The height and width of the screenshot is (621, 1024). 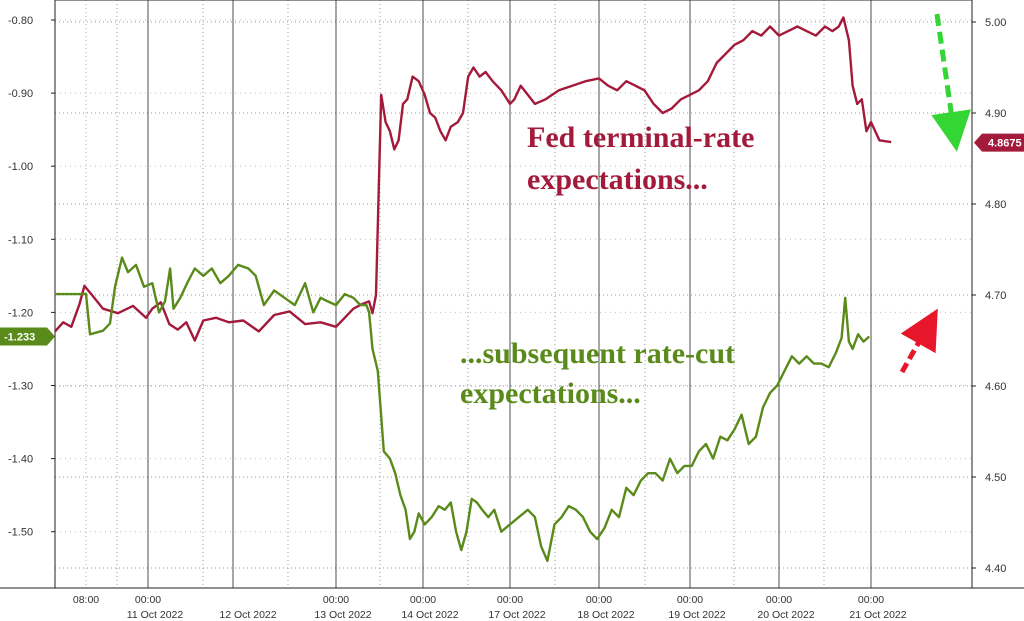 I want to click on right-axis: 5.00 4.90 4.80 4.70 4.60 4.50 4.40, so click(x=989, y=296).